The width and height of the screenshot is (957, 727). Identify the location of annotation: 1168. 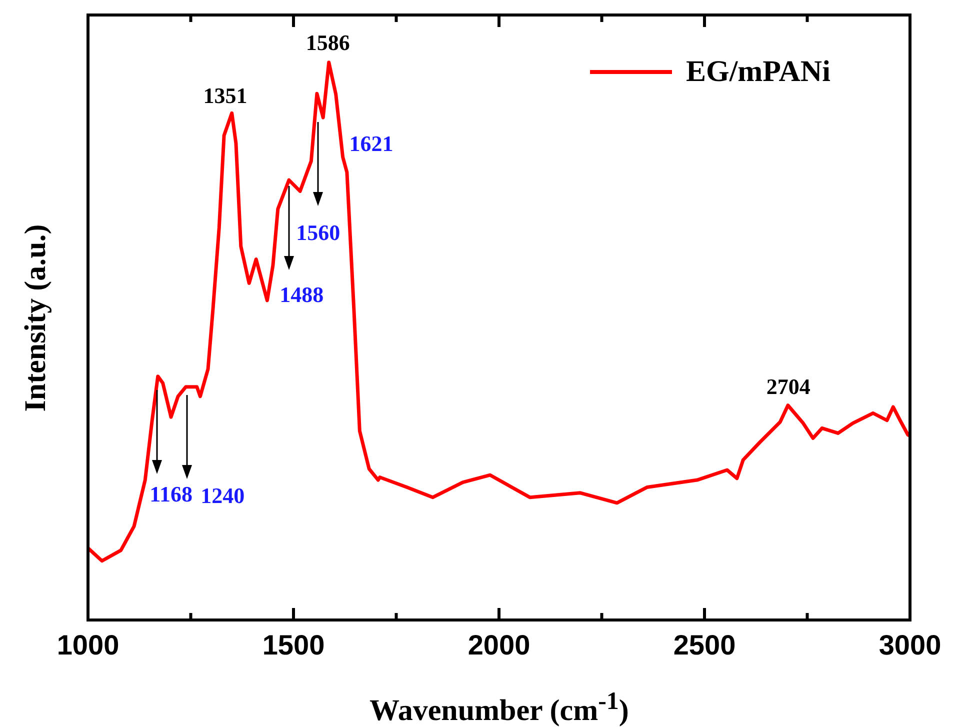
(171, 493).